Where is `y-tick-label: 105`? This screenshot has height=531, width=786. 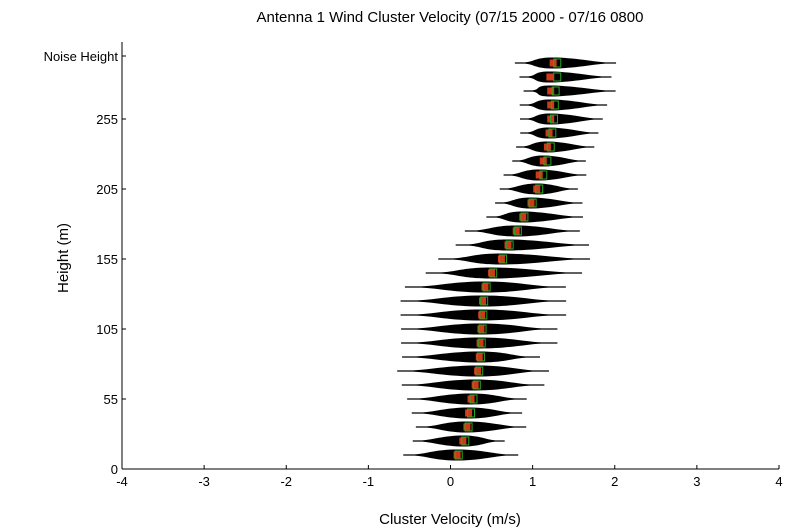
y-tick-label: 105 is located at coordinates (107, 329).